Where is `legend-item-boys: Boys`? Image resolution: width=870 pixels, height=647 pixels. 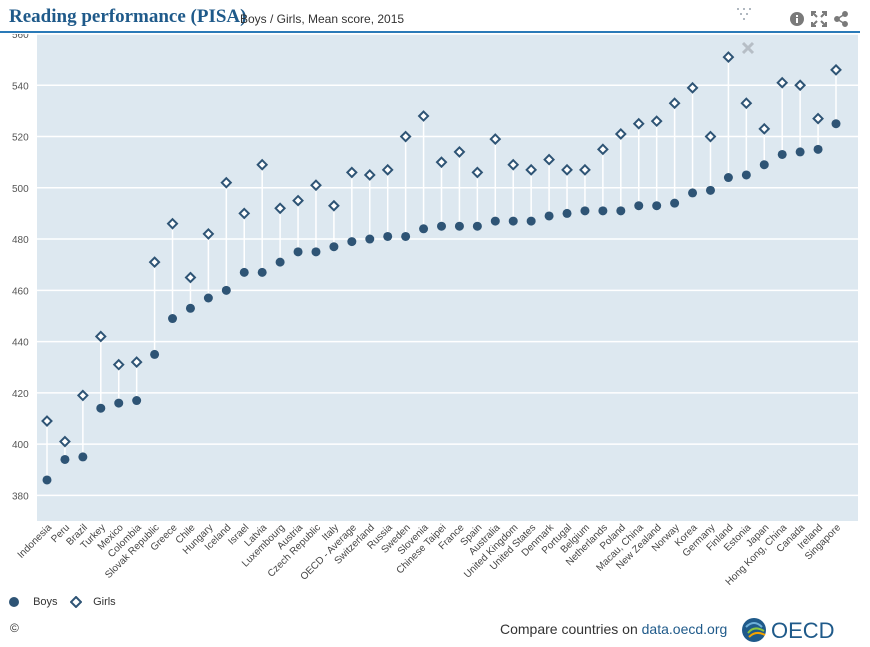 legend-item-boys: Boys is located at coordinates (33, 602).